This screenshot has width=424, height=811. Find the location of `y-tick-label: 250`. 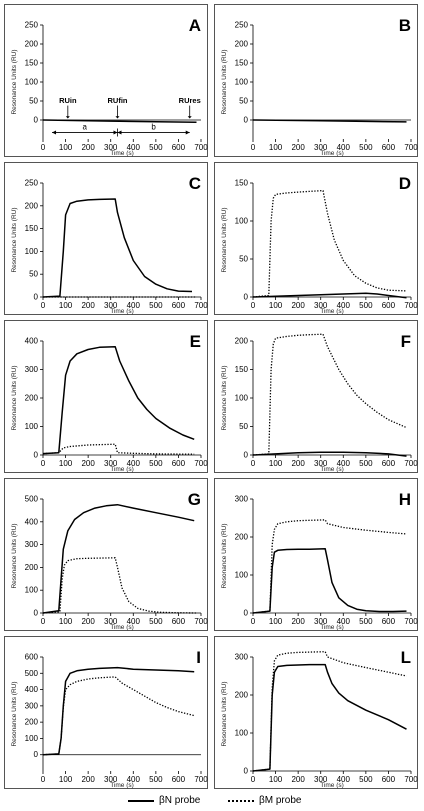

y-tick-label: 250 is located at coordinates (32, 183).